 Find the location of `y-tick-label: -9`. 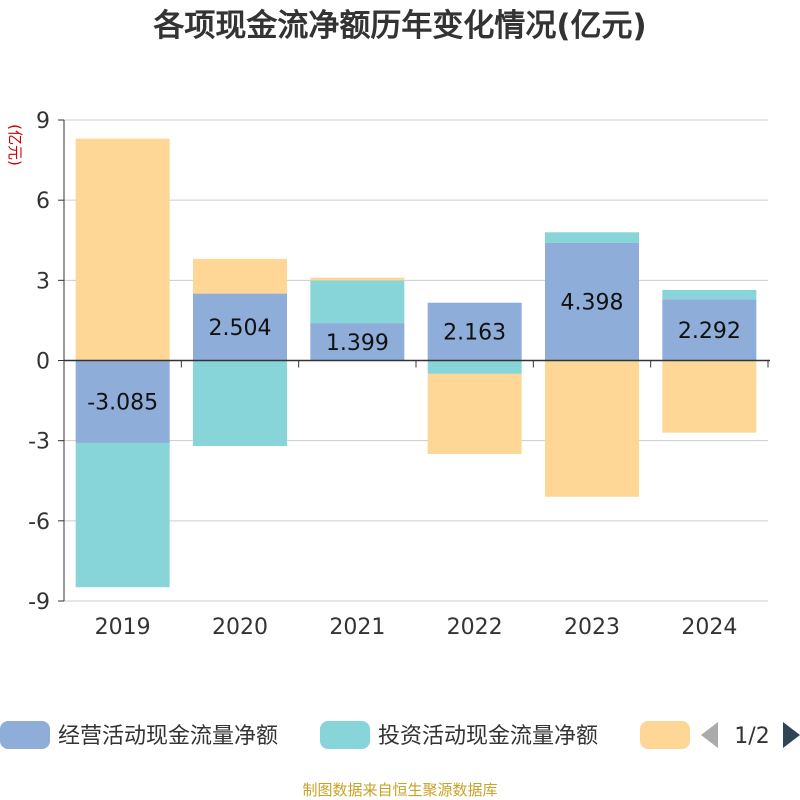

y-tick-label: -9 is located at coordinates (39, 602).